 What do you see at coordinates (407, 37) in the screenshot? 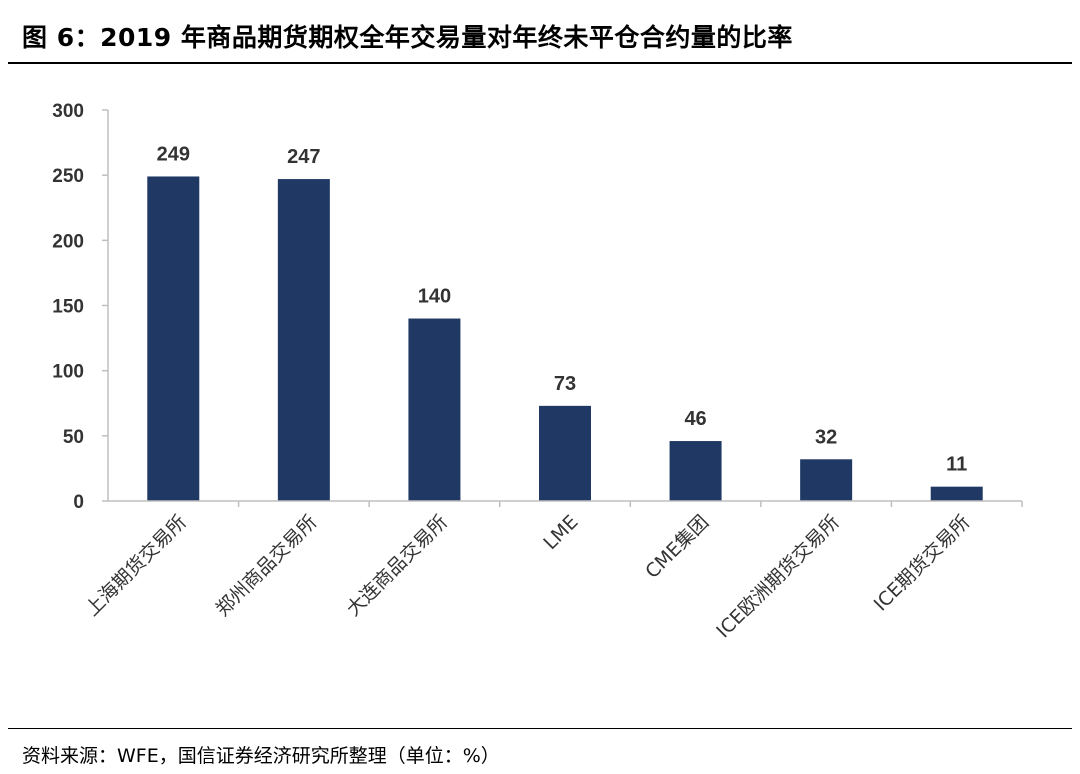
I see `chart-title: 图 6：2019 年商品期货期权全年交易量对年终未平仓合约量的比率` at bounding box center [407, 37].